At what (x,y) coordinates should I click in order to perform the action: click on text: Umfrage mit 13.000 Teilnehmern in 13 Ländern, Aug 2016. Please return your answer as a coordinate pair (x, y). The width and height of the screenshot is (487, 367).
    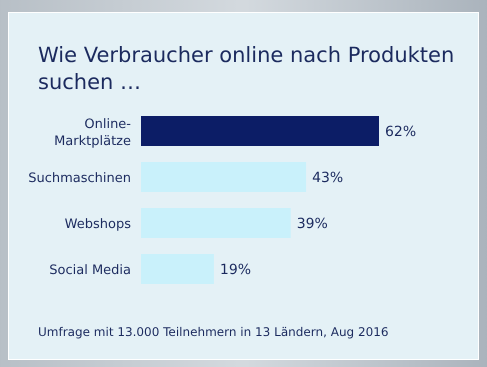
    Looking at the image, I should click on (213, 332).